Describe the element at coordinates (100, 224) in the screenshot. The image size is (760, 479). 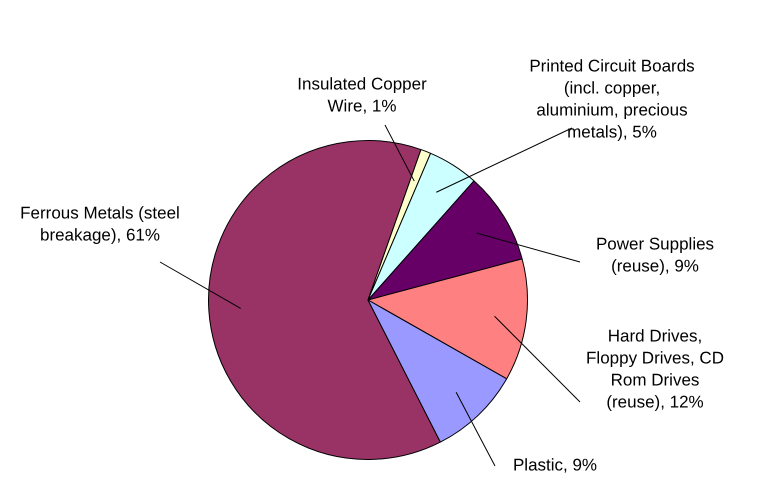
I see `slice-label: Ferrous Metals (steel breakage), 61%` at that location.